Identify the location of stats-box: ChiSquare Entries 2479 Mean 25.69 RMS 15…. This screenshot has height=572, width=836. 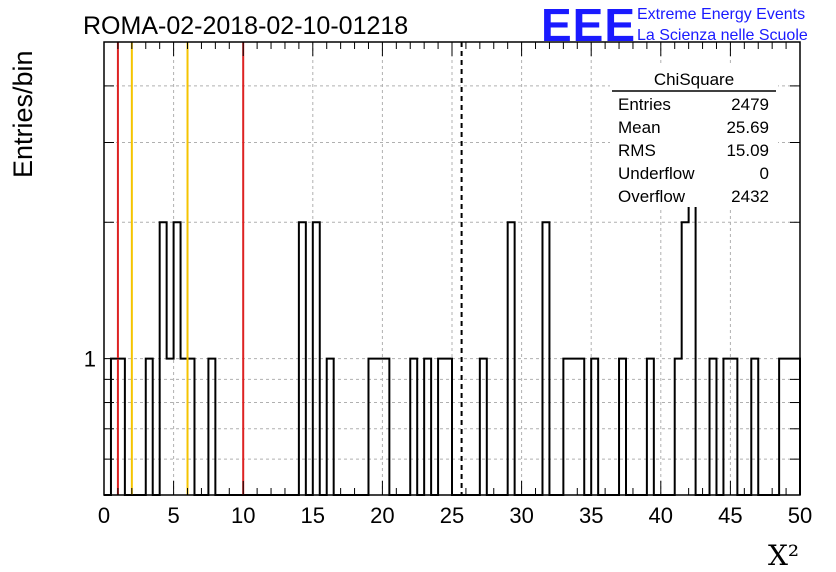
(694, 136).